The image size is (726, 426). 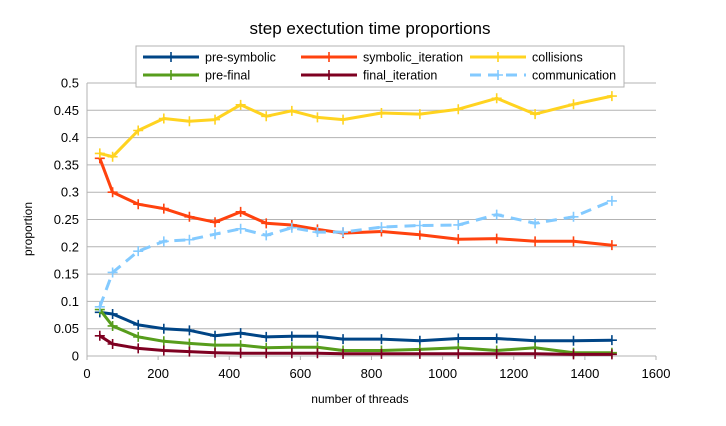 What do you see at coordinates (196, 76) in the screenshot?
I see `legend-item-pre-final: pre-final` at bounding box center [196, 76].